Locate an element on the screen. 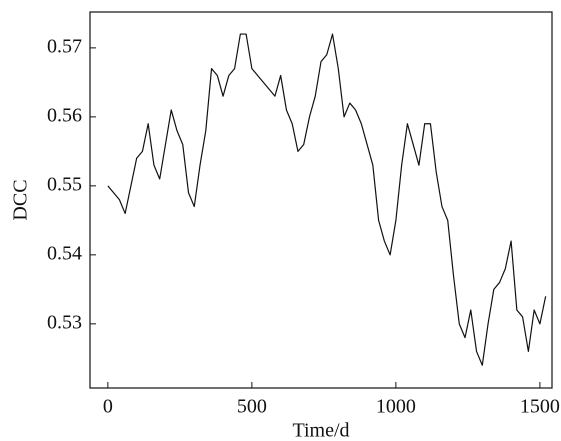 Image resolution: width=561 pixels, height=441 pixels. x-tick-label: 1500 is located at coordinates (540, 407).